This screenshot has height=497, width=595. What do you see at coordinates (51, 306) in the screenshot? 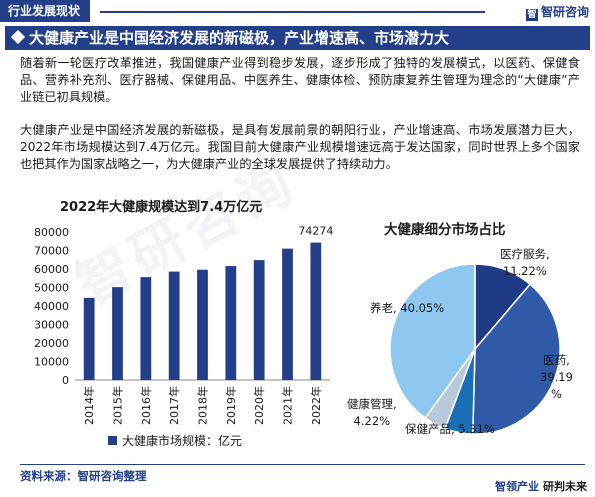
I see `y-tick-label: 40000` at bounding box center [51, 306].